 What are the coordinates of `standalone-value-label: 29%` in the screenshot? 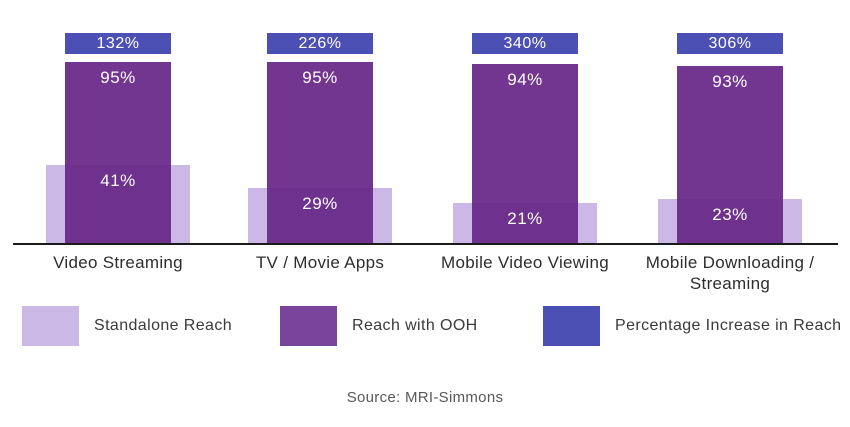 It's located at (320, 203).